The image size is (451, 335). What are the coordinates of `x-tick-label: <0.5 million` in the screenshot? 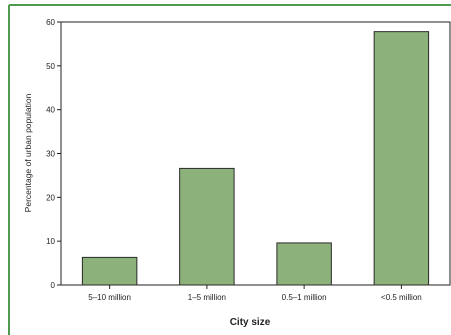 It's located at (401, 297).